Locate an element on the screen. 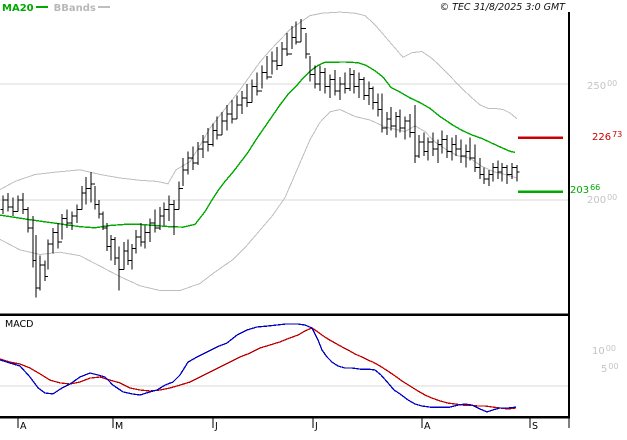 Image resolution: width=627 pixels, height=440 pixels. ma20-line-swatch is located at coordinates (41, 7).